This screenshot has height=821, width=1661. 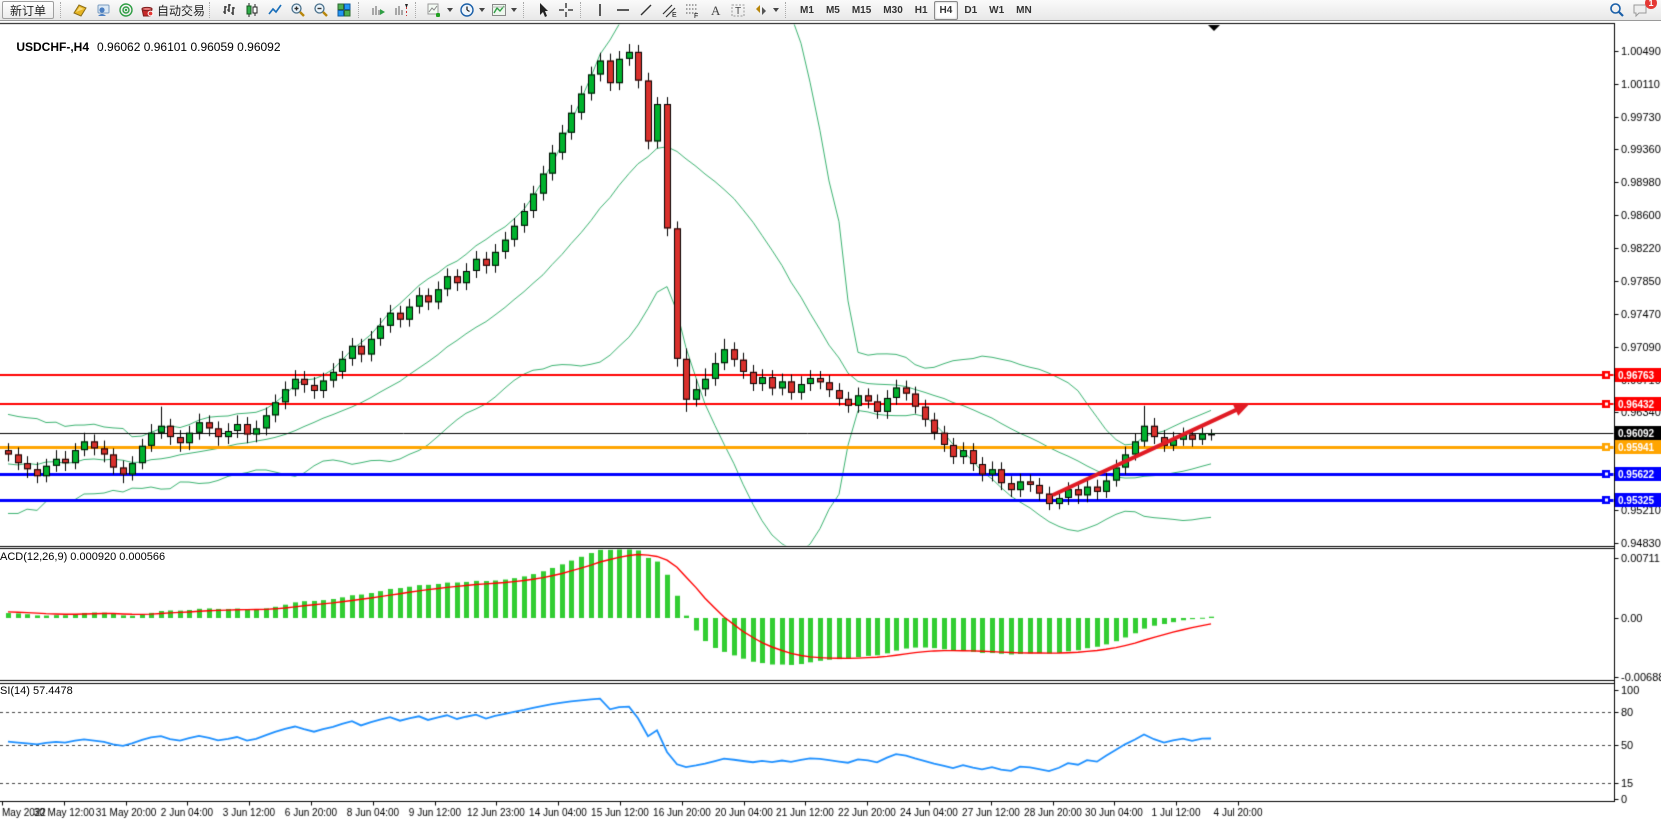 I want to click on community-icon, so click(x=103, y=10).